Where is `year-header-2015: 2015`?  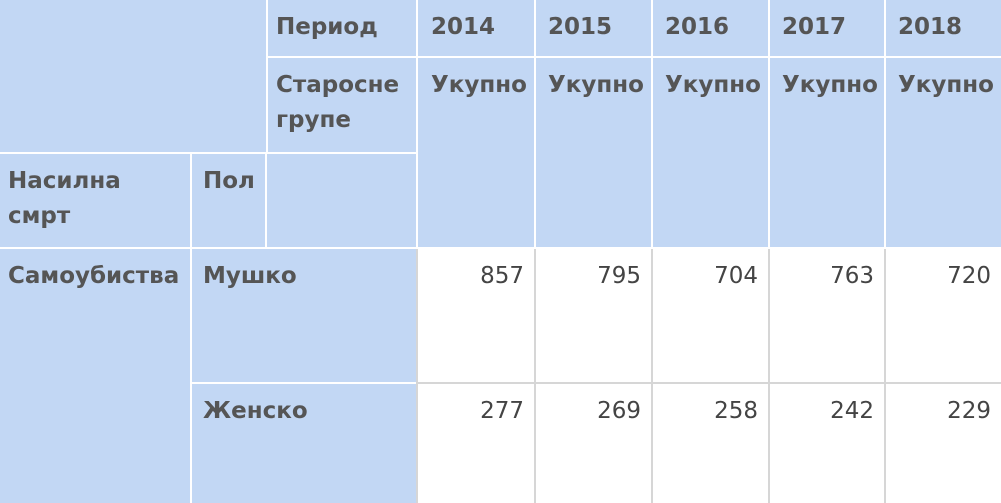 year-header-2015: 2015 is located at coordinates (593, 28).